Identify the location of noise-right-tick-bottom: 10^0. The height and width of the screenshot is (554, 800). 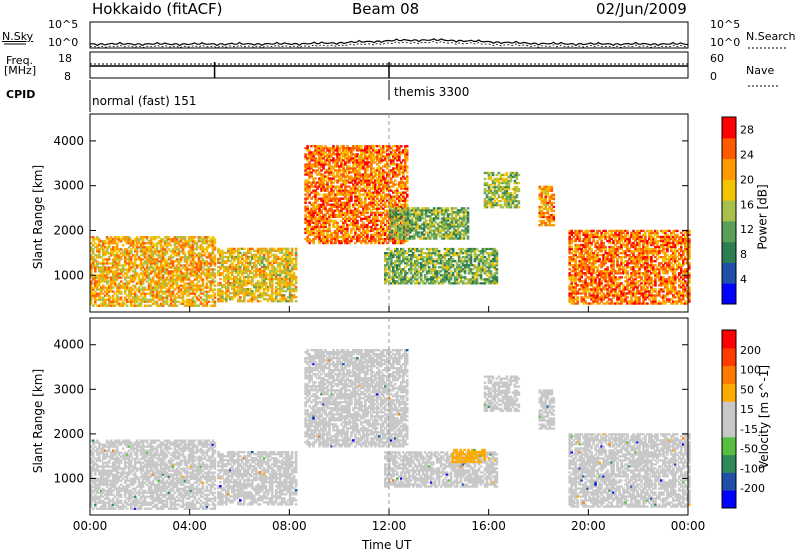
(725, 42).